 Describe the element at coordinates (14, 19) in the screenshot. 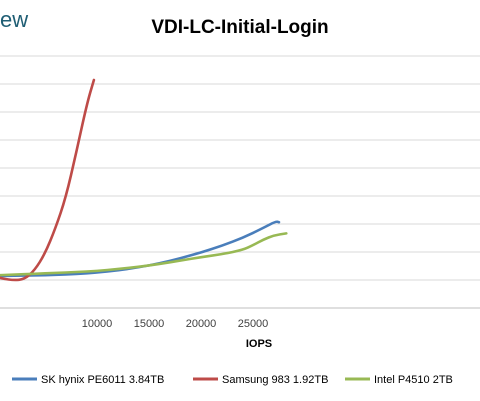

I see `brand-logo-fragment: ew` at that location.